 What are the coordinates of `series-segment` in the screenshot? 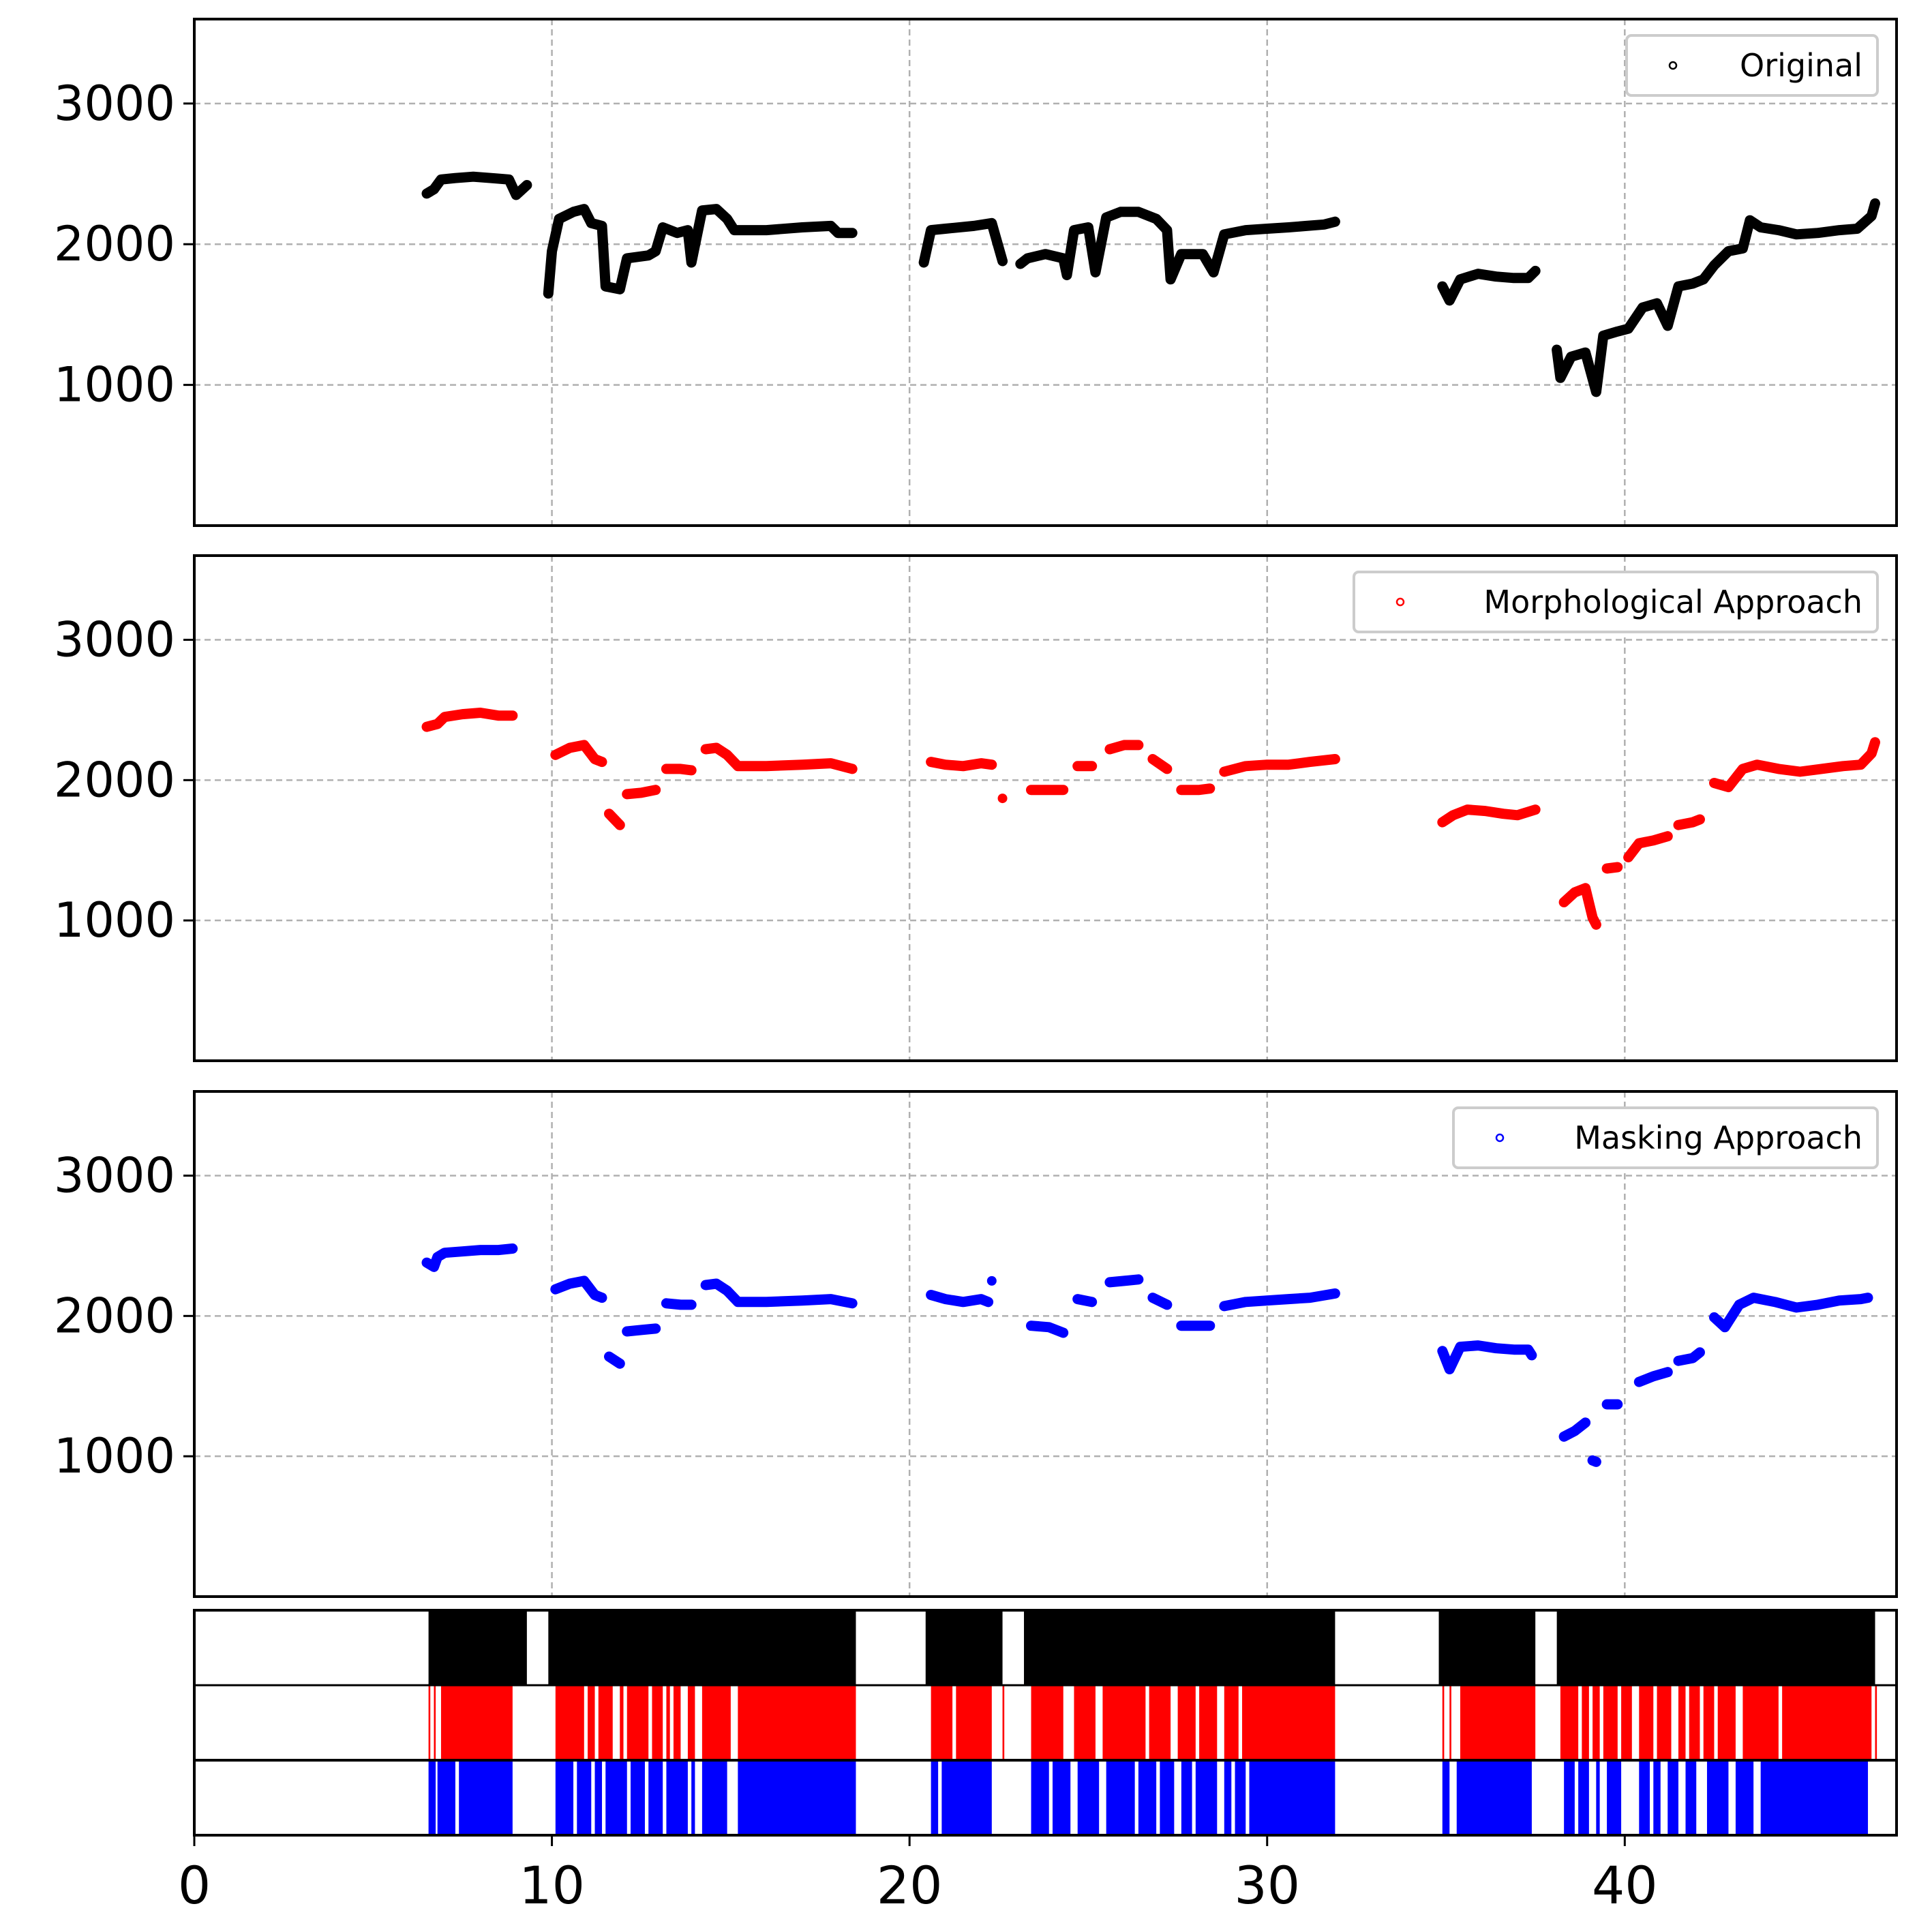 It's located at (1648, 846).